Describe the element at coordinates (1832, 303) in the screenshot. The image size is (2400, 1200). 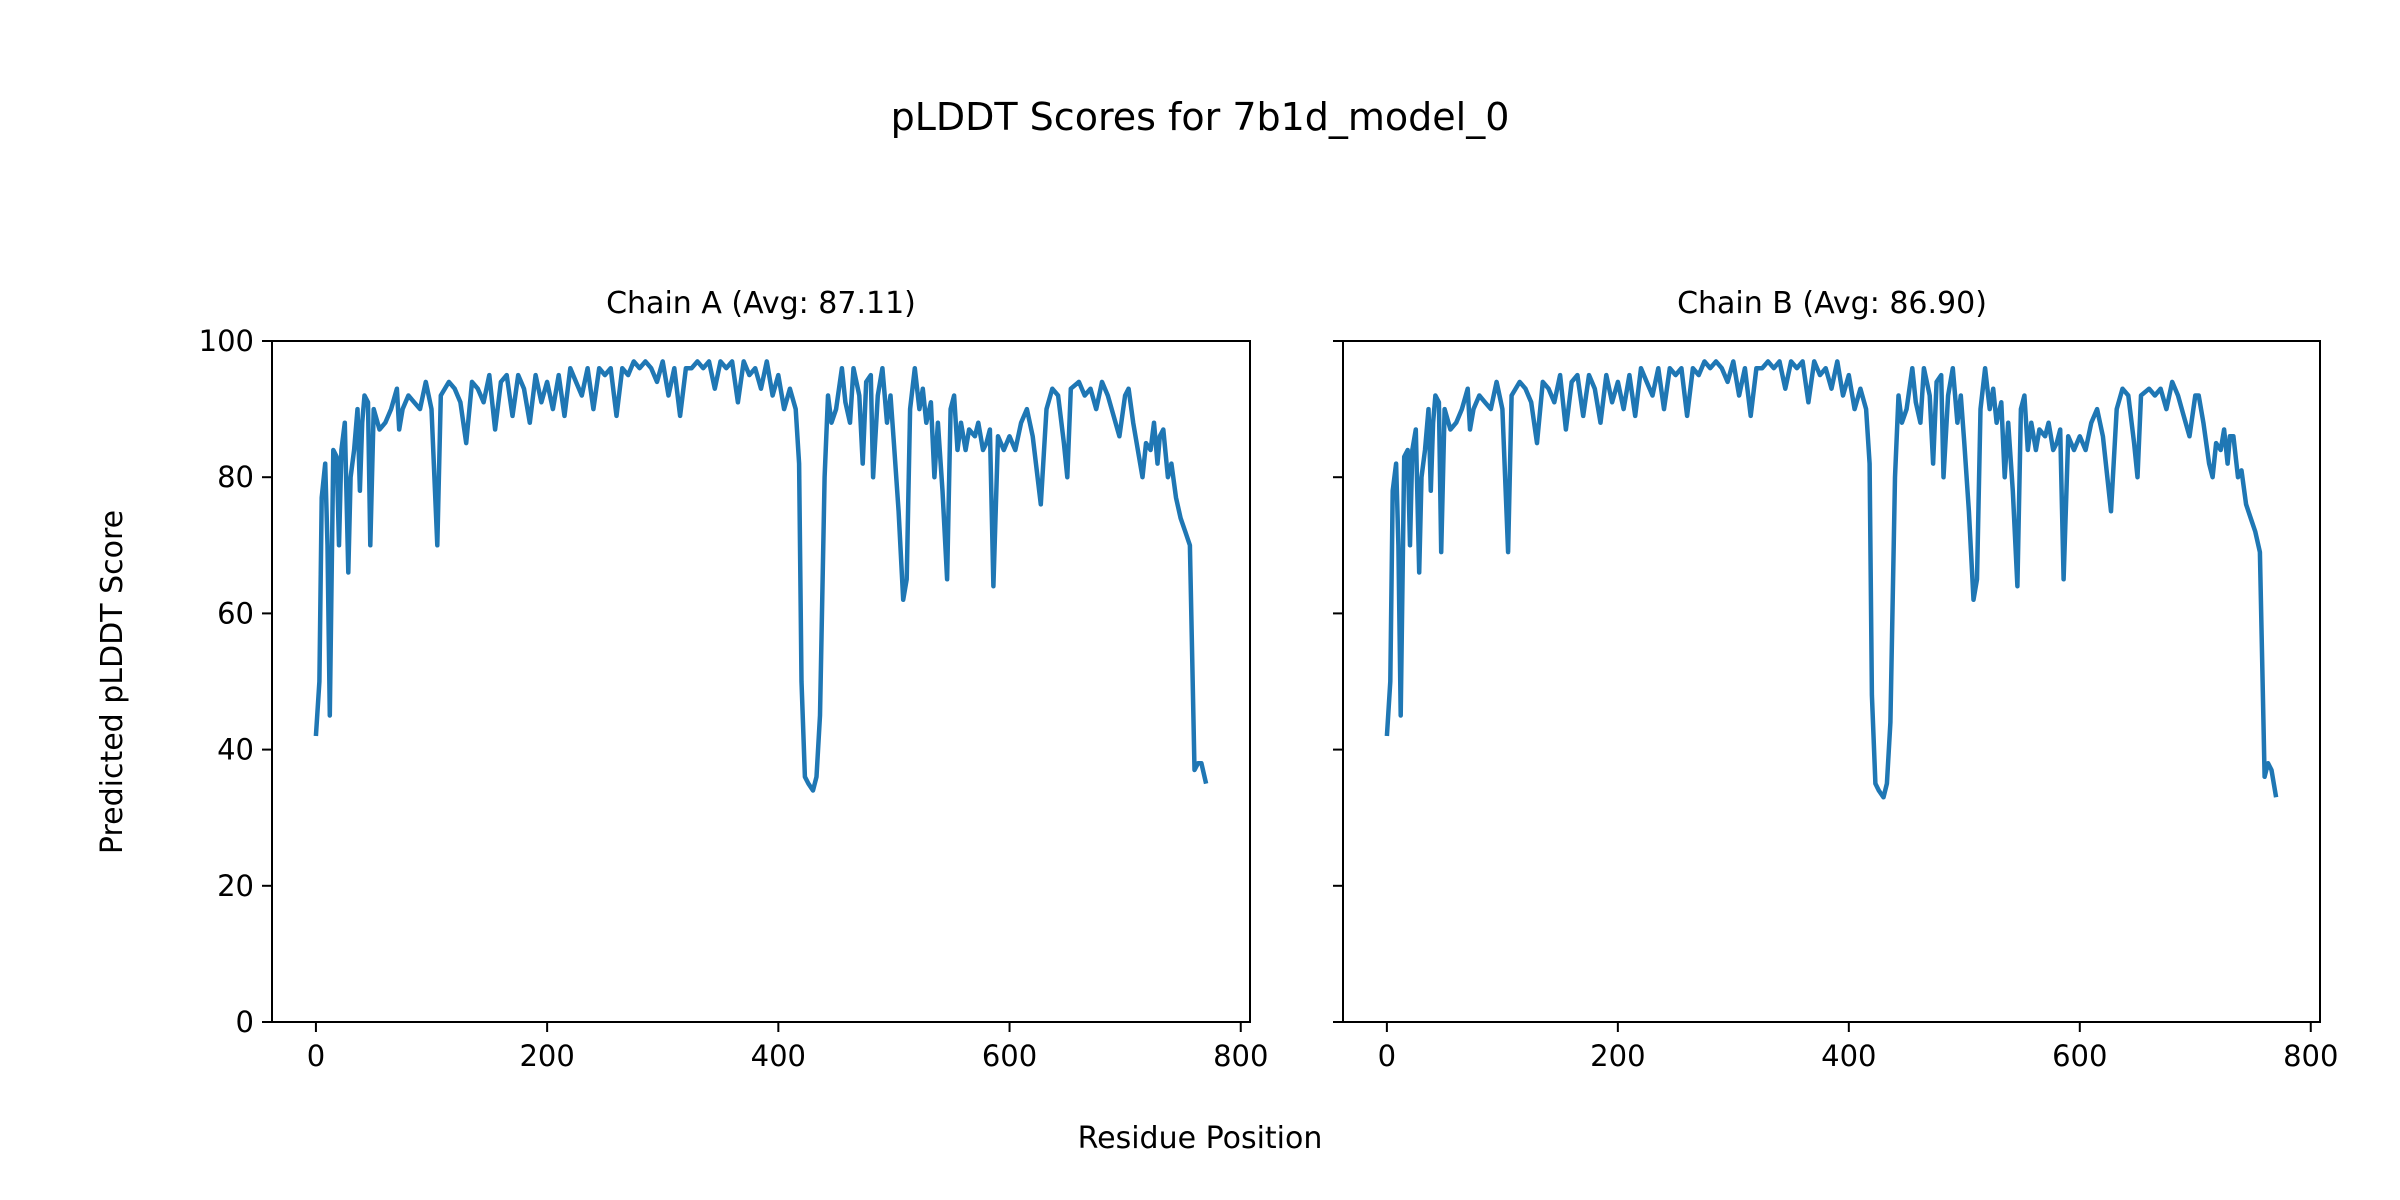
I see `panel-title-chain-b: Chain B (Avg: 86.90)` at that location.